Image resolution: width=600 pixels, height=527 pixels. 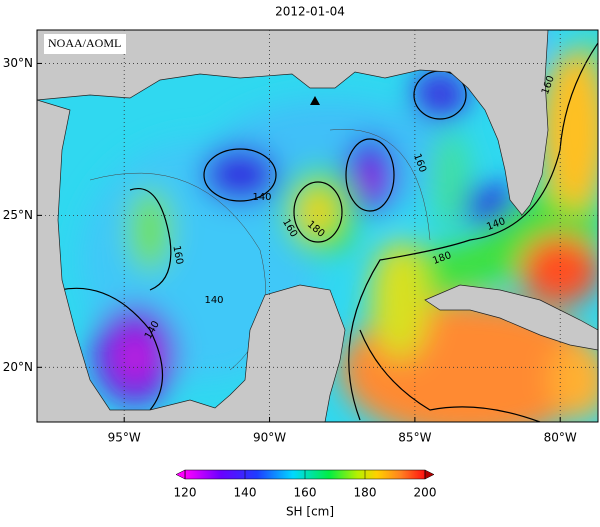 What do you see at coordinates (310, 512) in the screenshot?
I see `colorbar-label: SH [cm]` at bounding box center [310, 512].